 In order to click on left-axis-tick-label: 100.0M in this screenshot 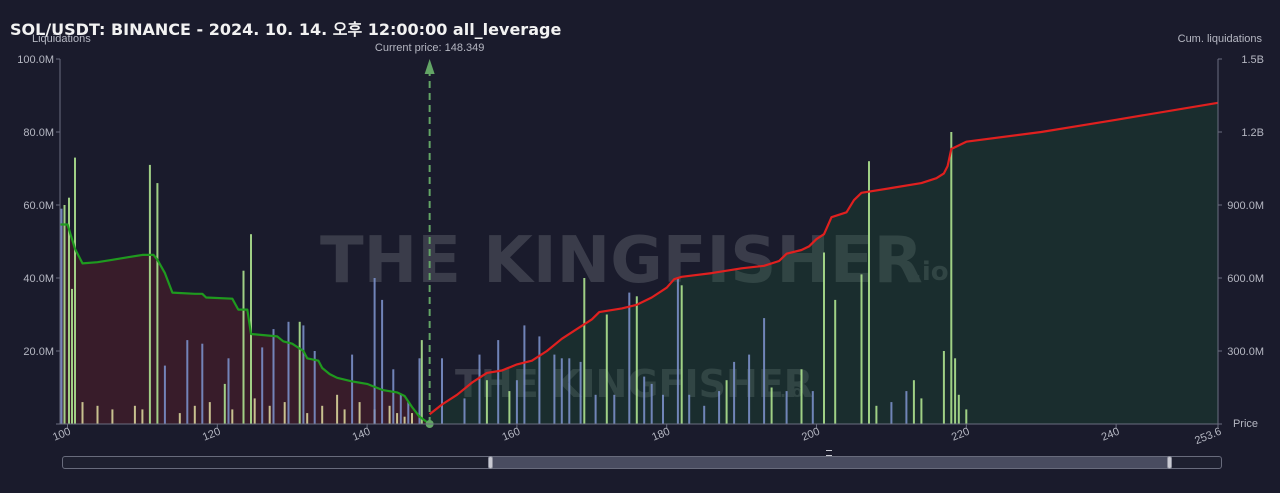, I will do `click(35, 60)`.